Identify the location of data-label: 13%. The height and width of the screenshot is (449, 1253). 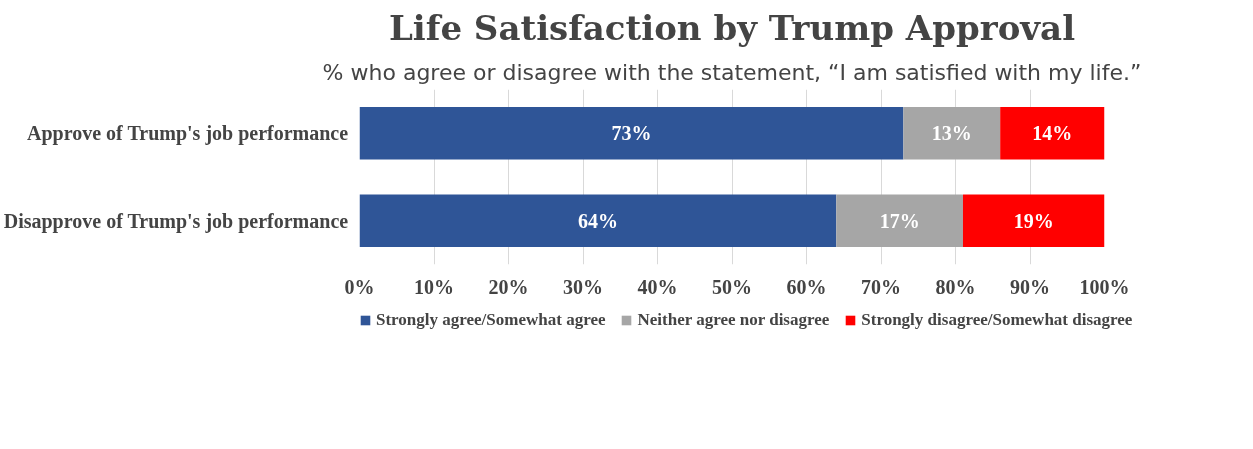
(951, 133).